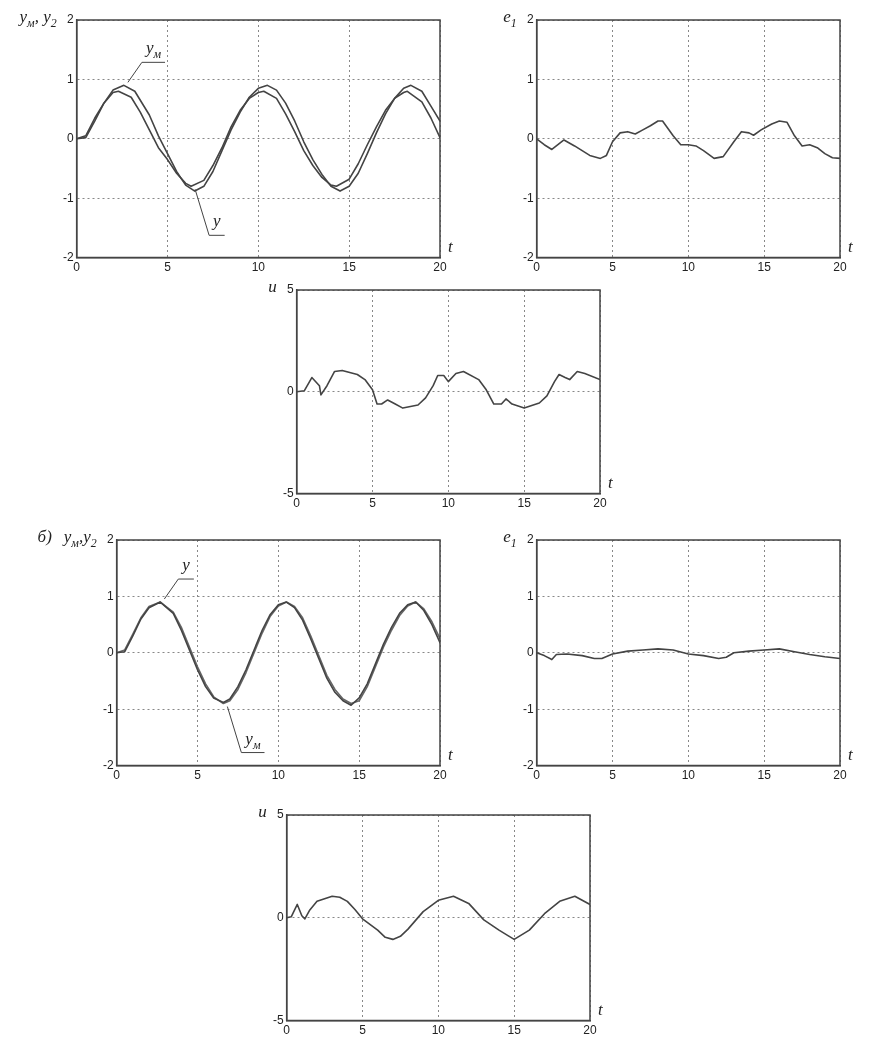 This screenshot has height=1048, width=877. Describe the element at coordinates (185, 565) in the screenshot. I see `text: y` at that location.